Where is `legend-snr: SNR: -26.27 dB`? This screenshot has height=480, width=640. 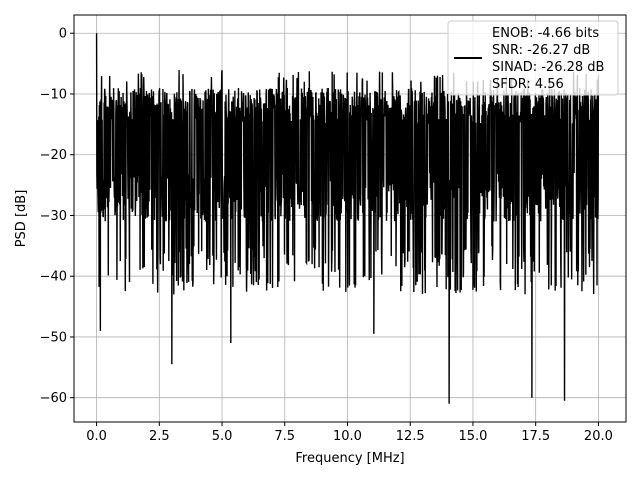
legend-snr: SNR: -26.27 dB is located at coordinates (541, 50).